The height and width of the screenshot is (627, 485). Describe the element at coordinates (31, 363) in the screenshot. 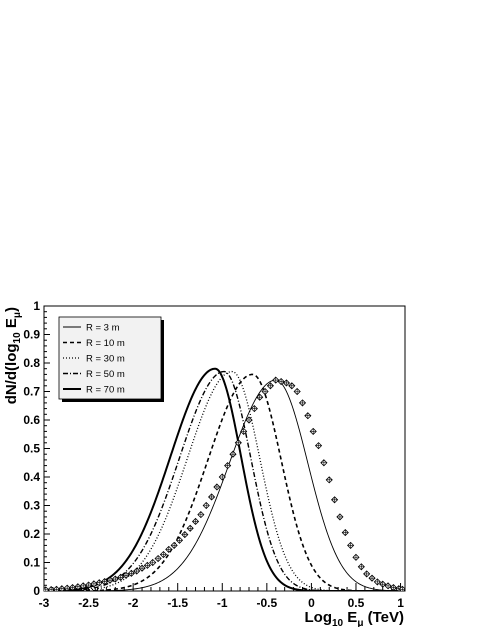

I see `y-tick-label: 0.8` at that location.